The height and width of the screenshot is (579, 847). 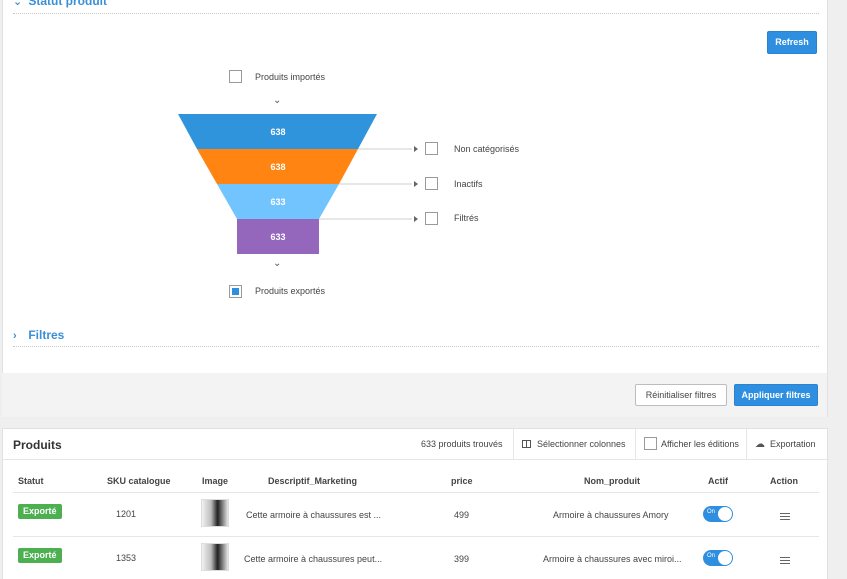 What do you see at coordinates (793, 444) in the screenshot?
I see `export-label: Exportation` at bounding box center [793, 444].